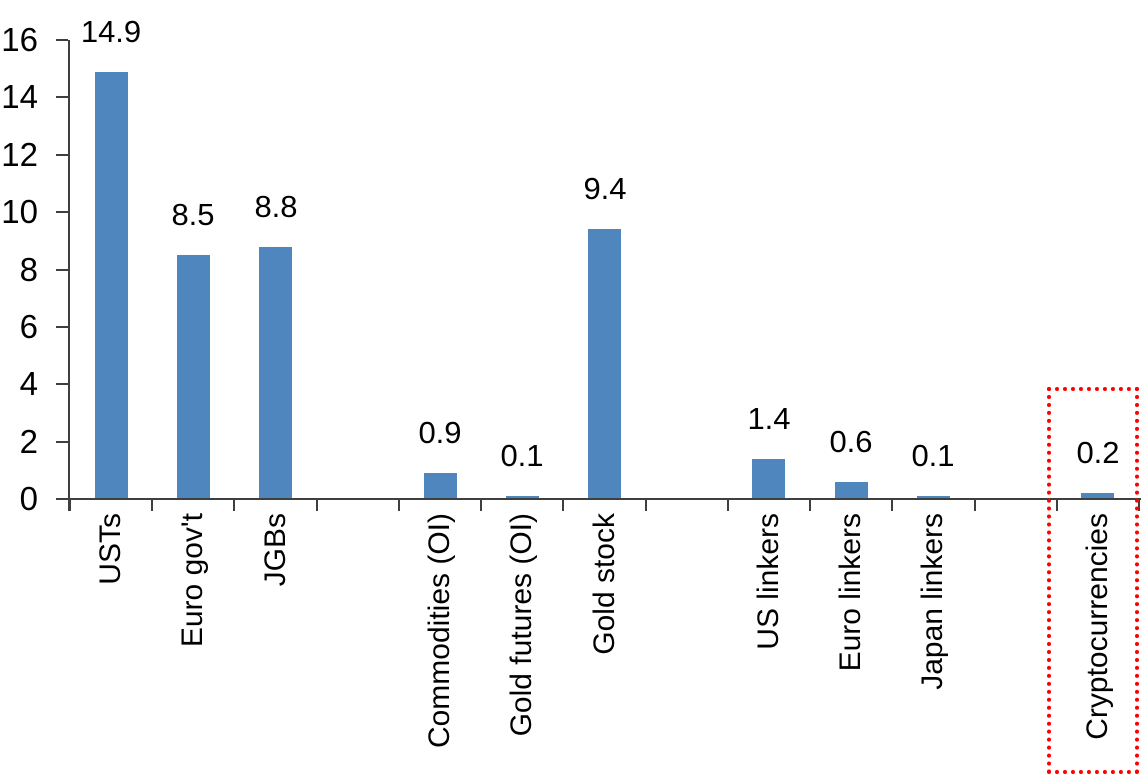  What do you see at coordinates (440, 432) in the screenshot?
I see `bar-value-label: 0.9` at bounding box center [440, 432].